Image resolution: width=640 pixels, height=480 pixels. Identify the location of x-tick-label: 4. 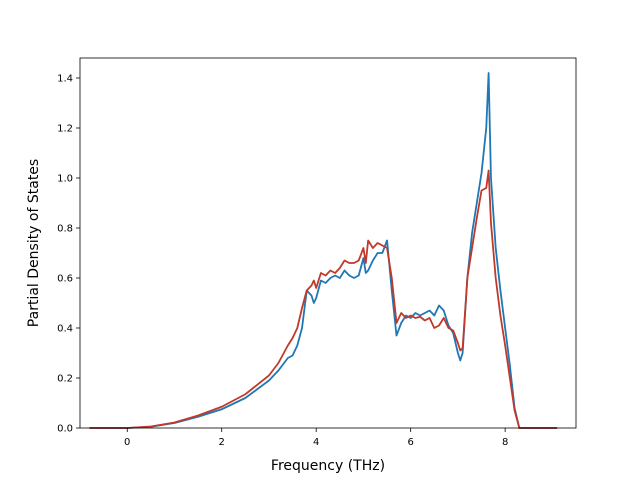
(316, 442).